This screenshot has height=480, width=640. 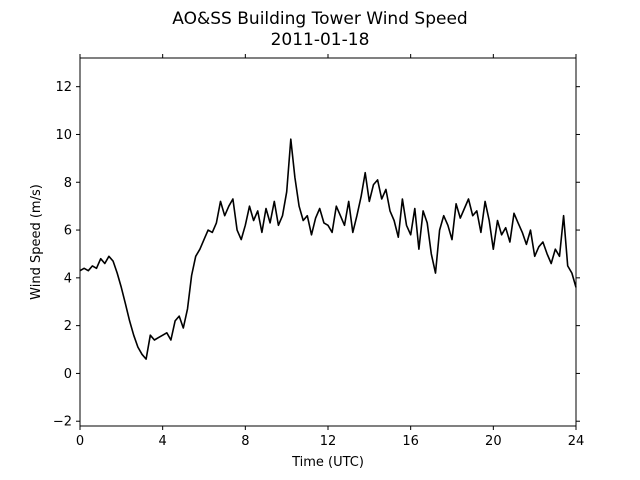 What do you see at coordinates (63, 135) in the screenshot?
I see `y-tick-label: 10` at bounding box center [63, 135].